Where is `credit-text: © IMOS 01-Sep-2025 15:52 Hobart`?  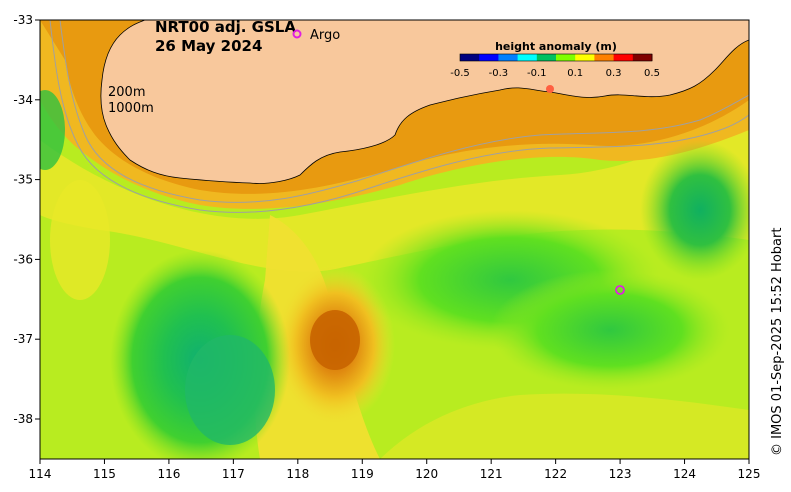
credit-text: © IMOS 01-Sep-2025 15:52 Hobart is located at coordinates (777, 342).